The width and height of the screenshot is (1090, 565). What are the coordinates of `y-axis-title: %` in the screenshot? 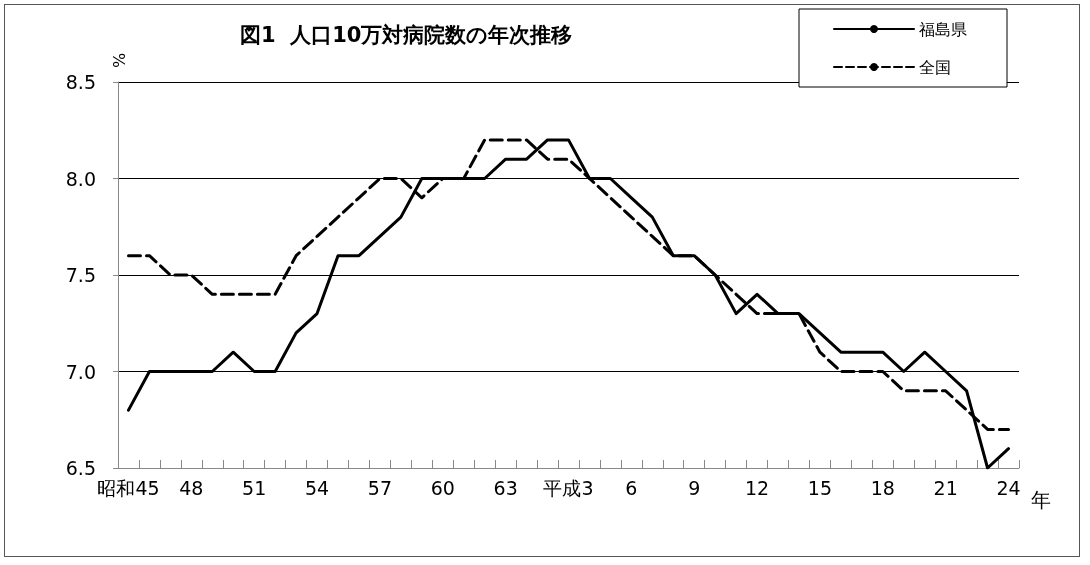 It's located at (118, 60).